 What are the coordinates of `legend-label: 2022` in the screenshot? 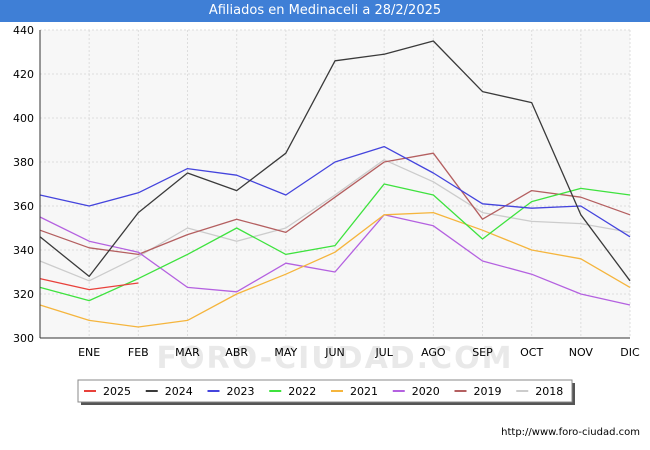 It's located at (302, 391).